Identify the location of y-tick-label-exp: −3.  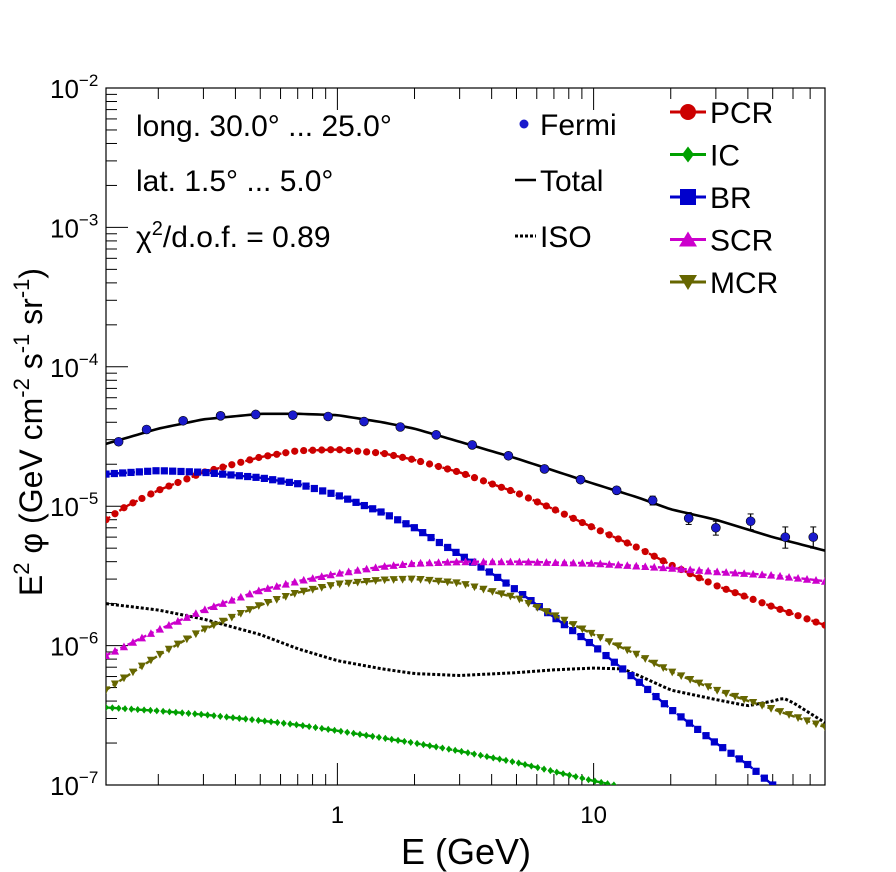
(88, 219).